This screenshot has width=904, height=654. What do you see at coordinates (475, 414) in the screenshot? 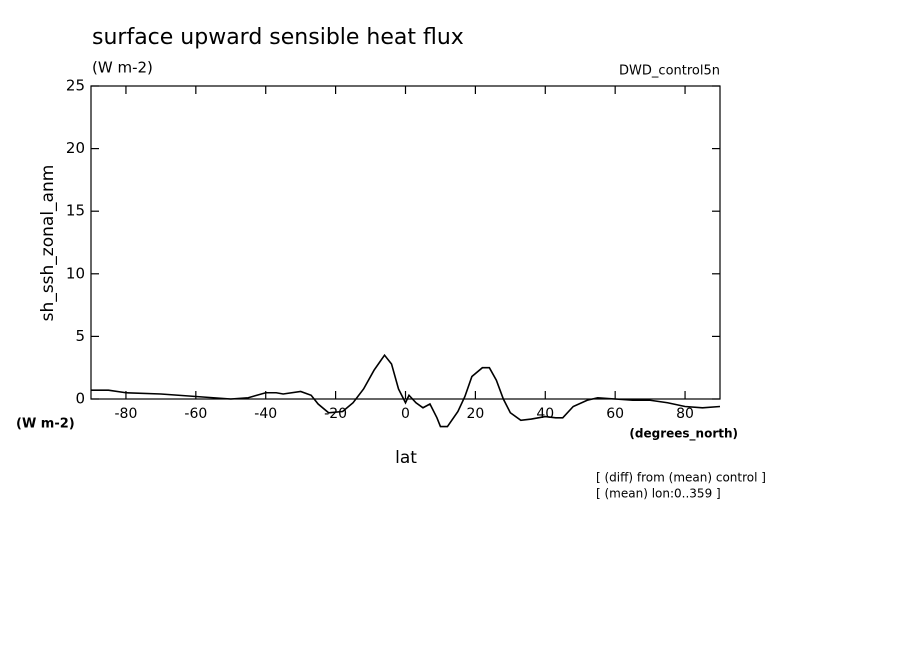
I see `x-tick-label: 20` at bounding box center [475, 414].